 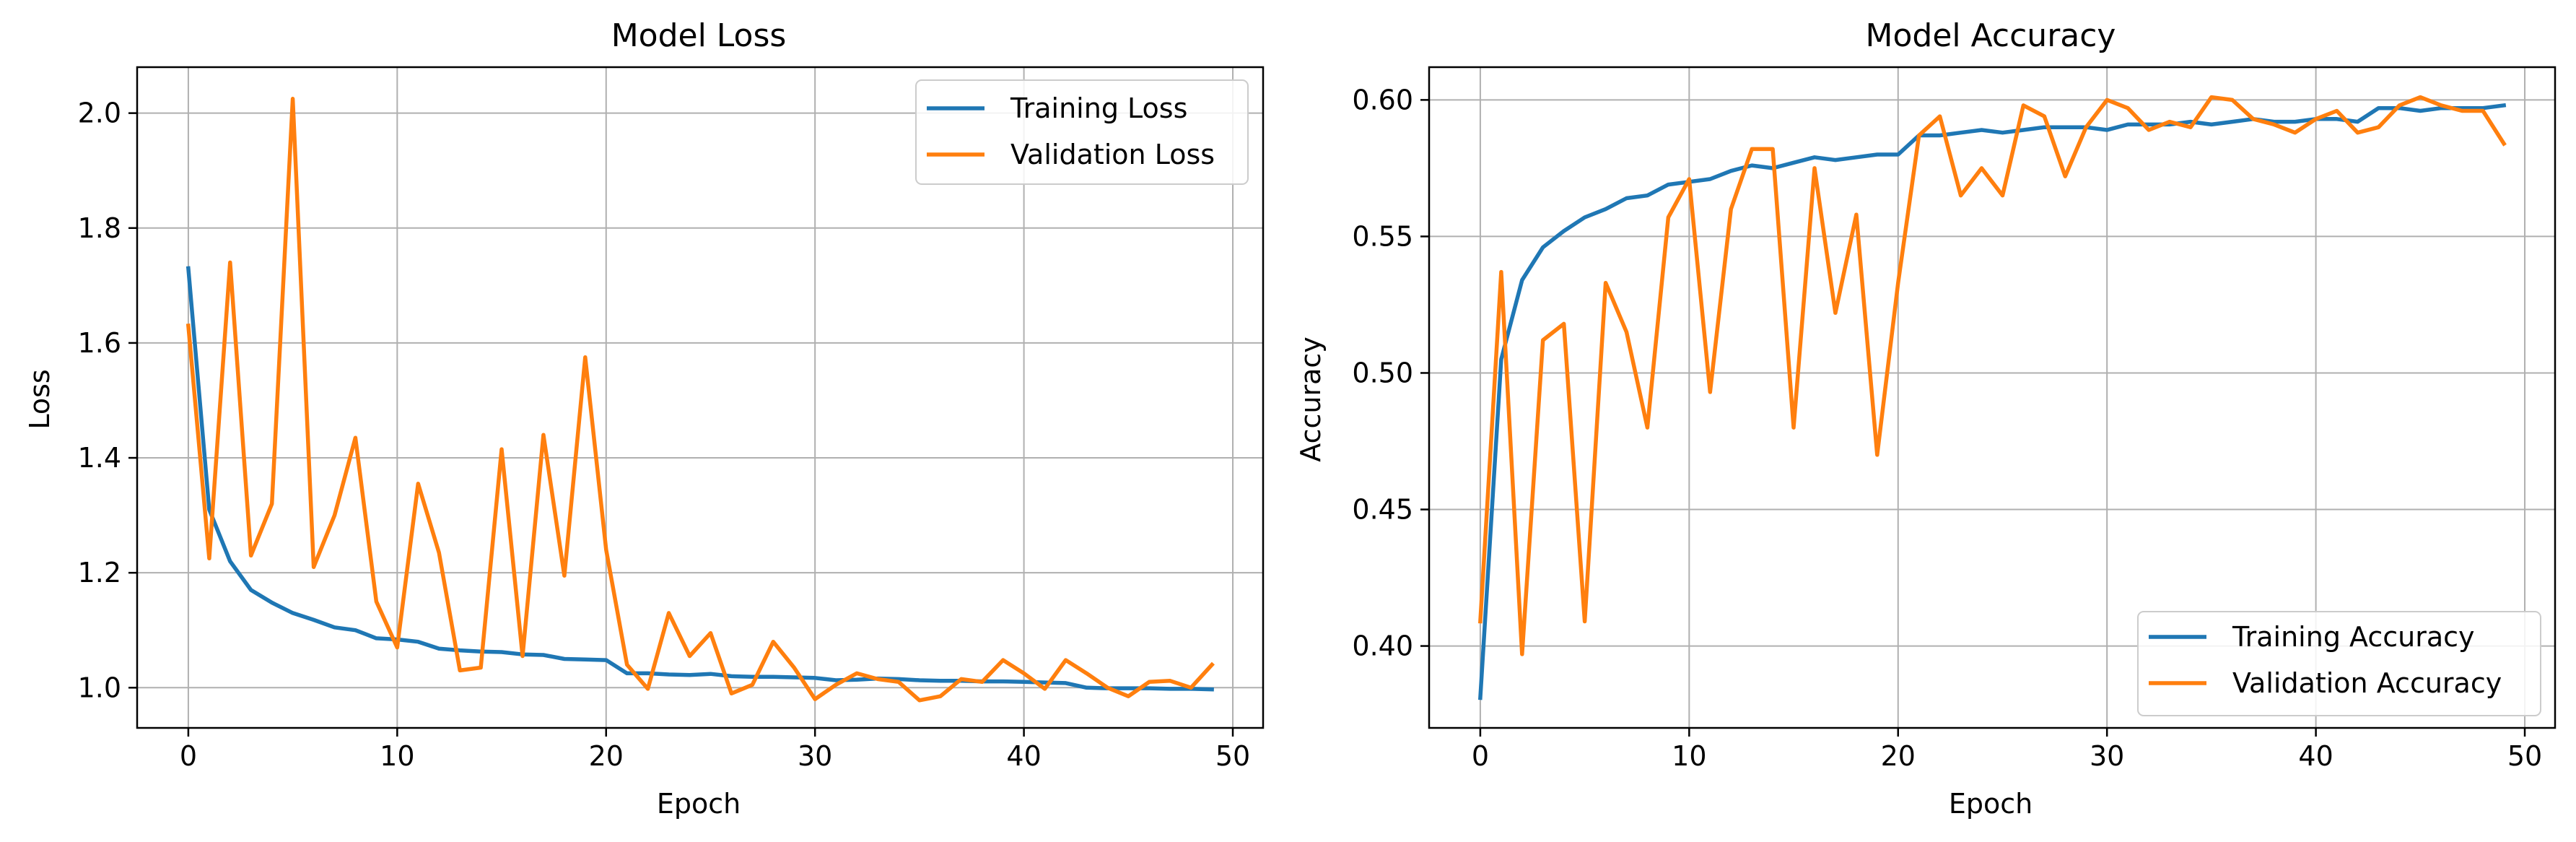 What do you see at coordinates (1991, 35) in the screenshot?
I see `accuracy-chart-title: Model Accuracy` at bounding box center [1991, 35].